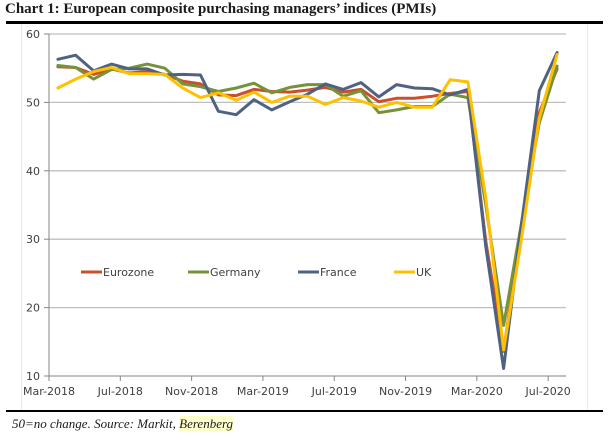  I want to click on legend-label-eurozone: Eurozone, so click(128, 272).